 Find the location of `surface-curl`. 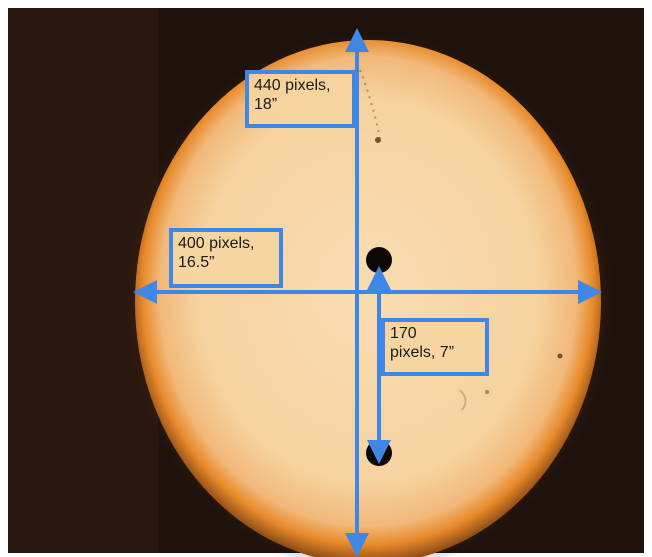

surface-curl is located at coordinates (463, 400).